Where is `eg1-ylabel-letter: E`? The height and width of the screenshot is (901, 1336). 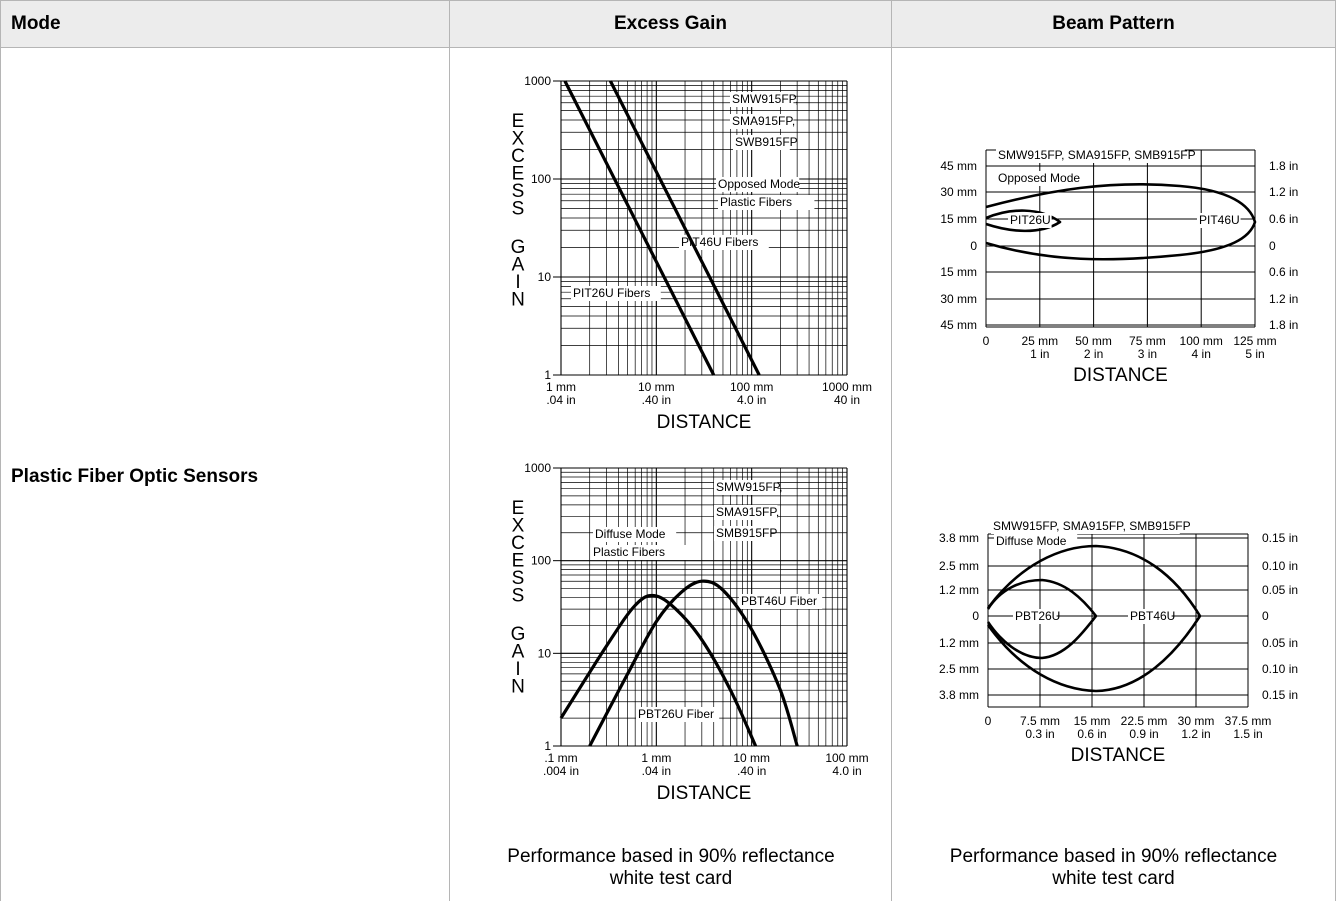 eg1-ylabel-letter: E is located at coordinates (518, 121).